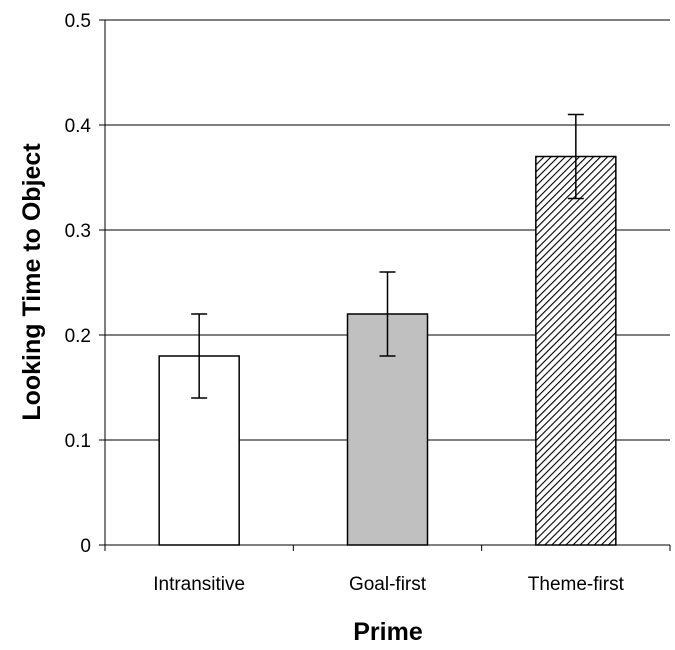 The width and height of the screenshot is (675, 650). Describe the element at coordinates (78, 21) in the screenshot. I see `y-tick-label: 0.5` at that location.